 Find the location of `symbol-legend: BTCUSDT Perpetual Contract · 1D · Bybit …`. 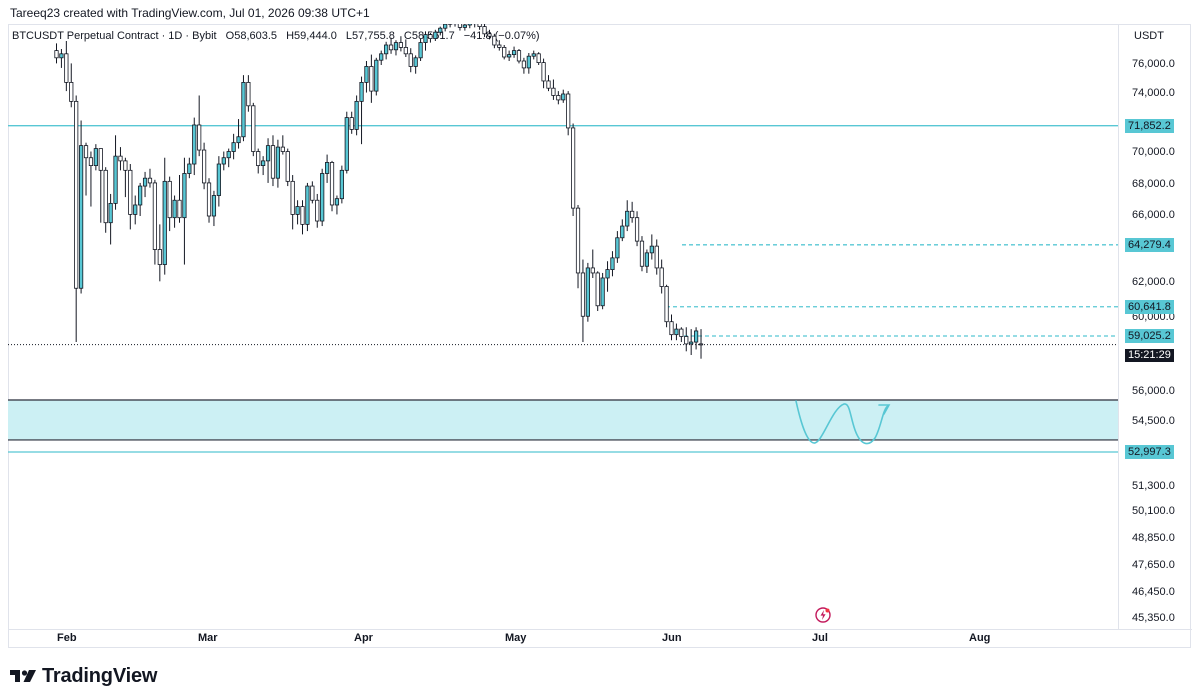

symbol-legend: BTCUSDT Perpetual Contract · 1D · Bybit … is located at coordinates (279, 36).